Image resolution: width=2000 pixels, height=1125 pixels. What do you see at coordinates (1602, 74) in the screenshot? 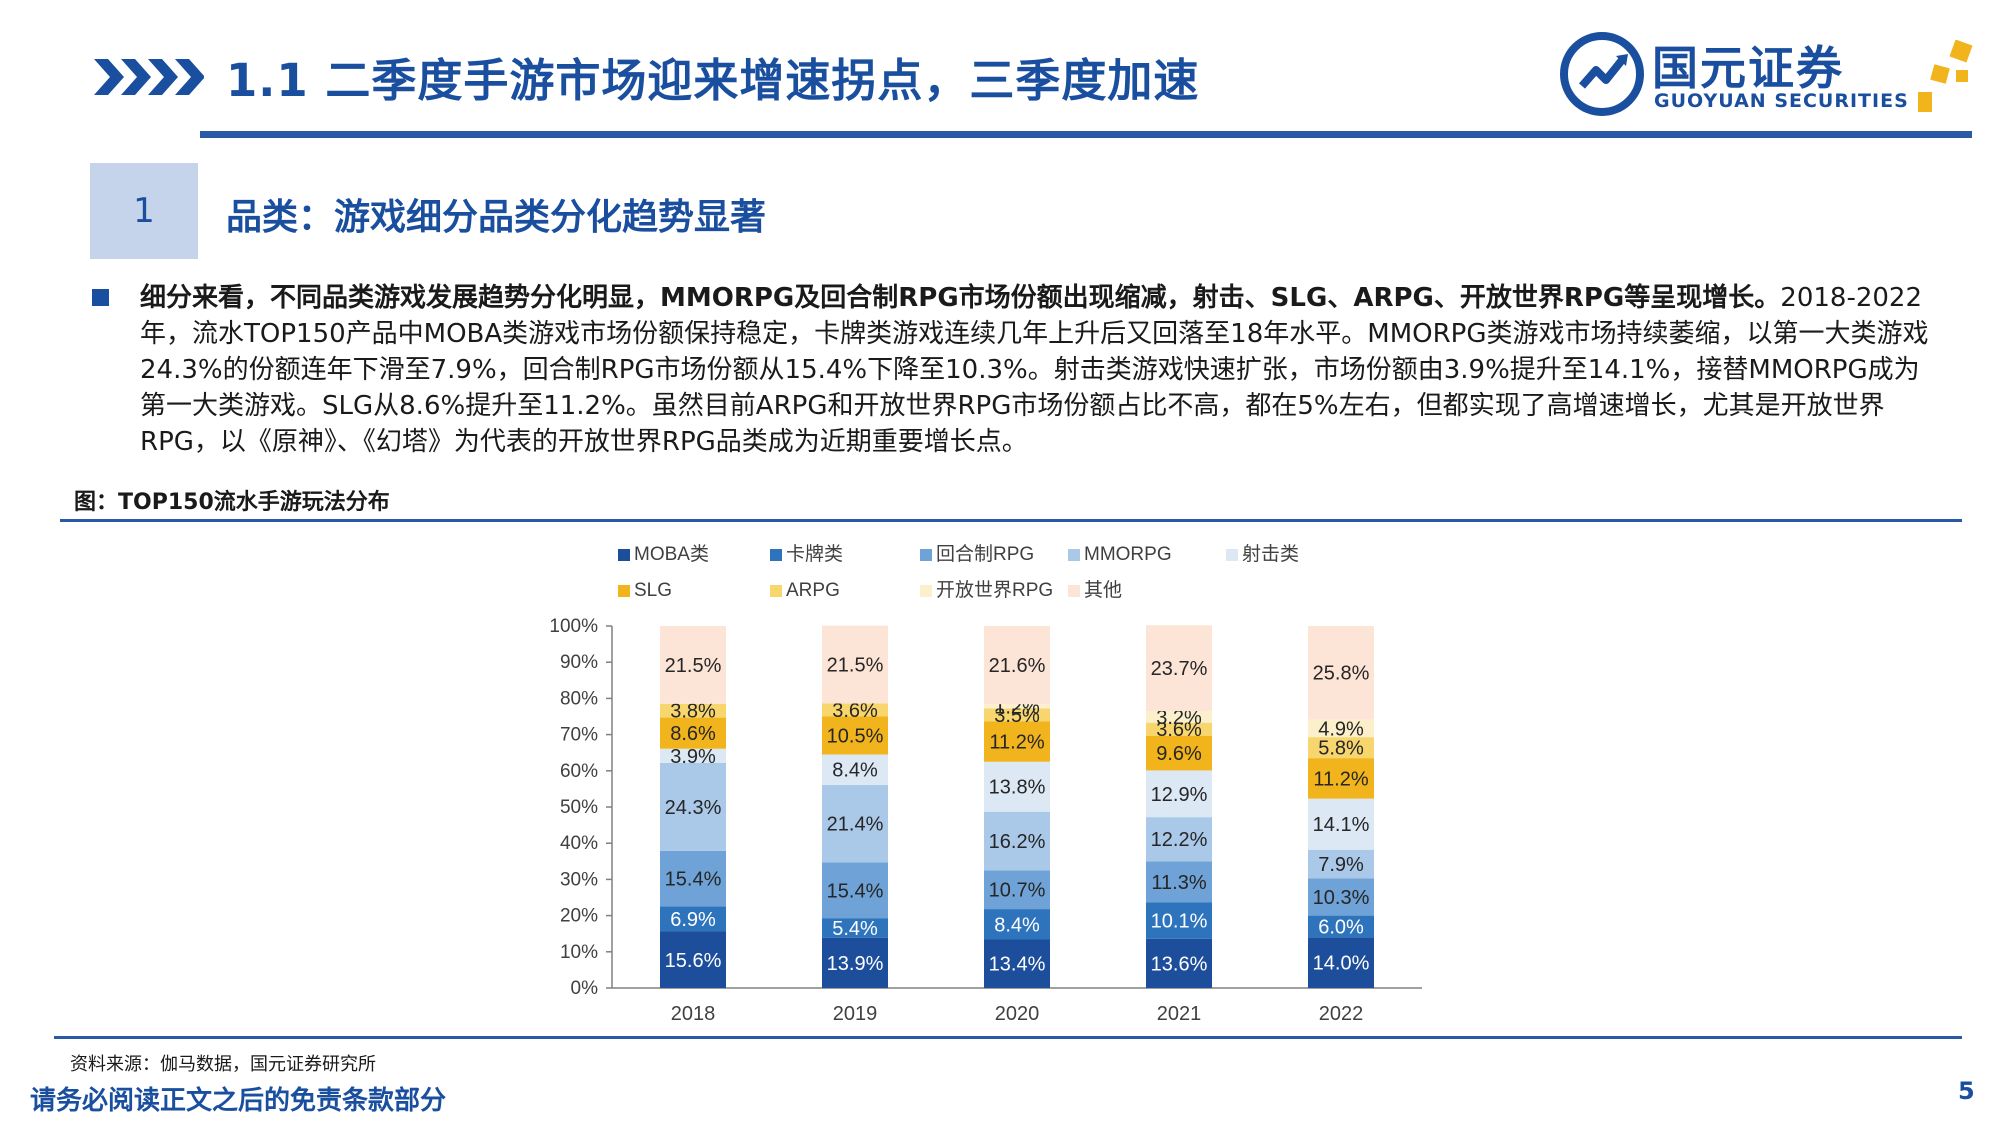
I see `logo-emblem-icon` at bounding box center [1602, 74].